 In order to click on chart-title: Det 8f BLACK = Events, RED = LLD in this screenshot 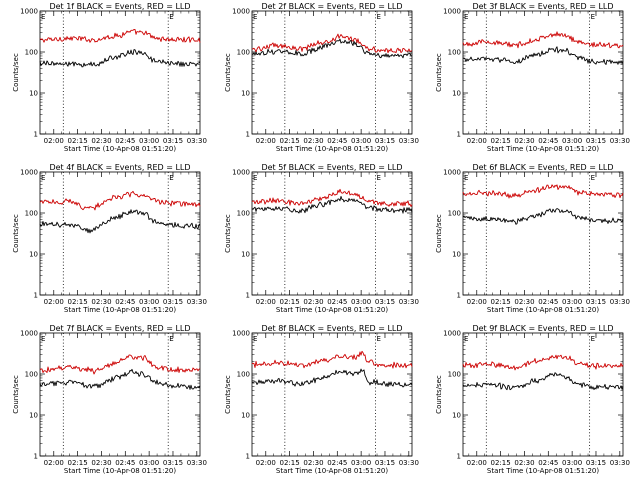, I will do `click(331, 328)`.